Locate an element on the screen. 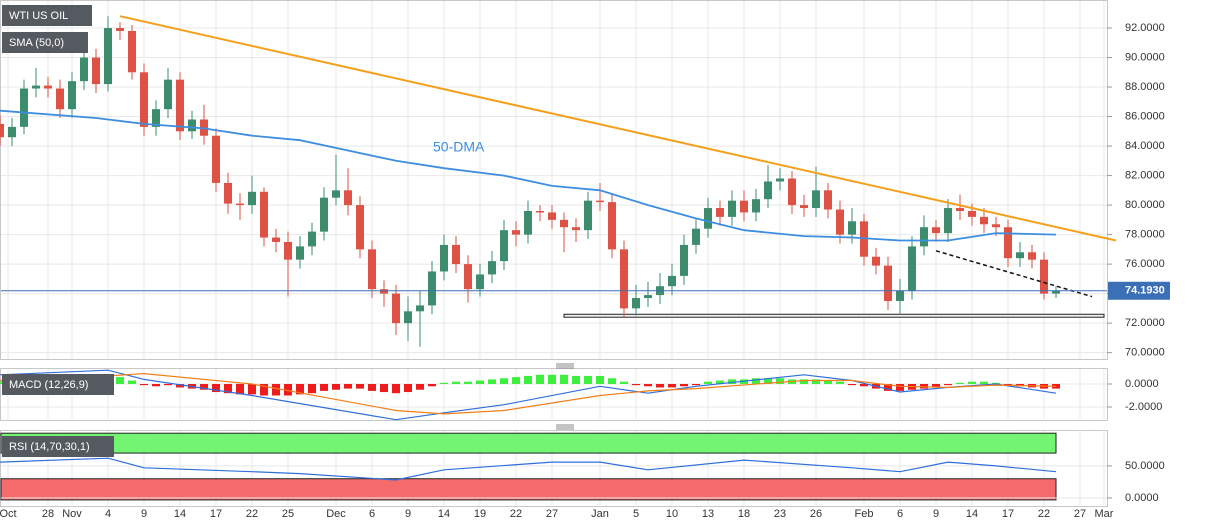 The width and height of the screenshot is (1207, 526). rsi-line is located at coordinates (528, 469).